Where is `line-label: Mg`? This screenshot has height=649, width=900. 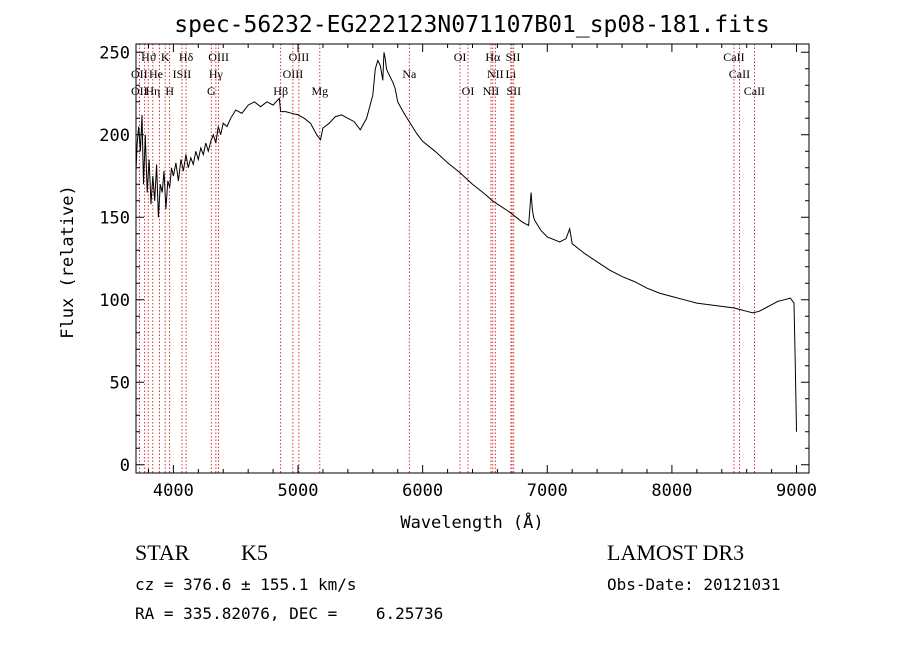
line-label: Mg is located at coordinates (319, 91).